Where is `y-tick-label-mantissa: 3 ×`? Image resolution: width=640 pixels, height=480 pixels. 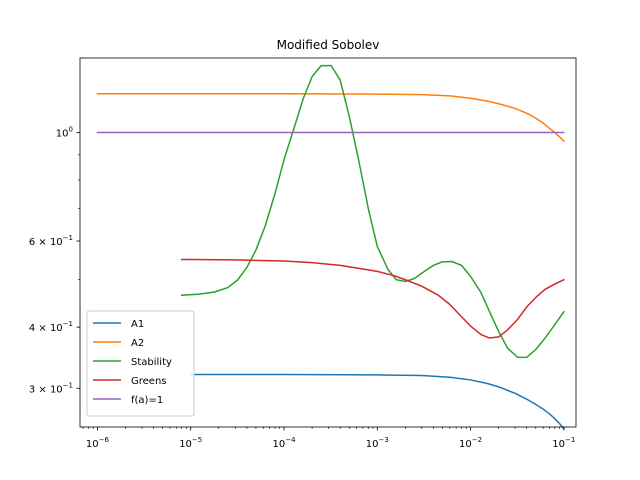 y-tick-label-mantissa: 3 × is located at coordinates (39, 389).